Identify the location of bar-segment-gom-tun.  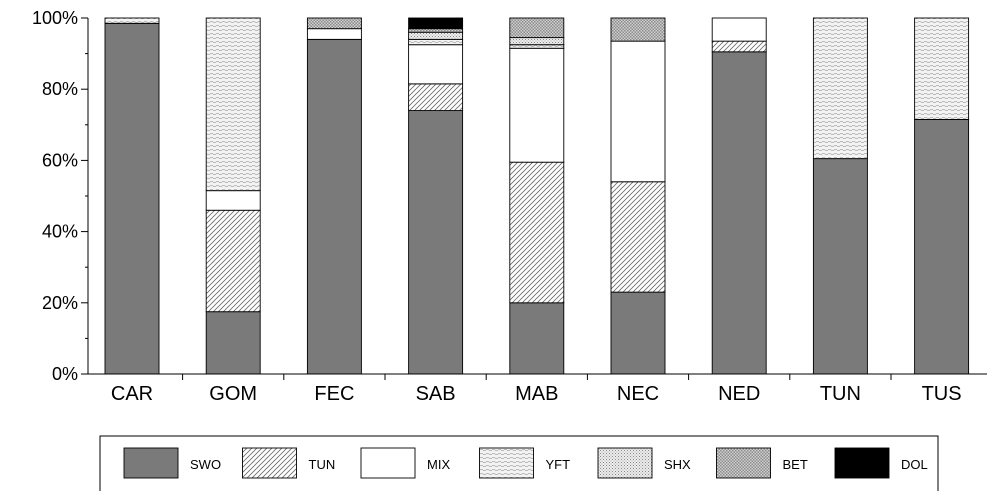
(233, 261).